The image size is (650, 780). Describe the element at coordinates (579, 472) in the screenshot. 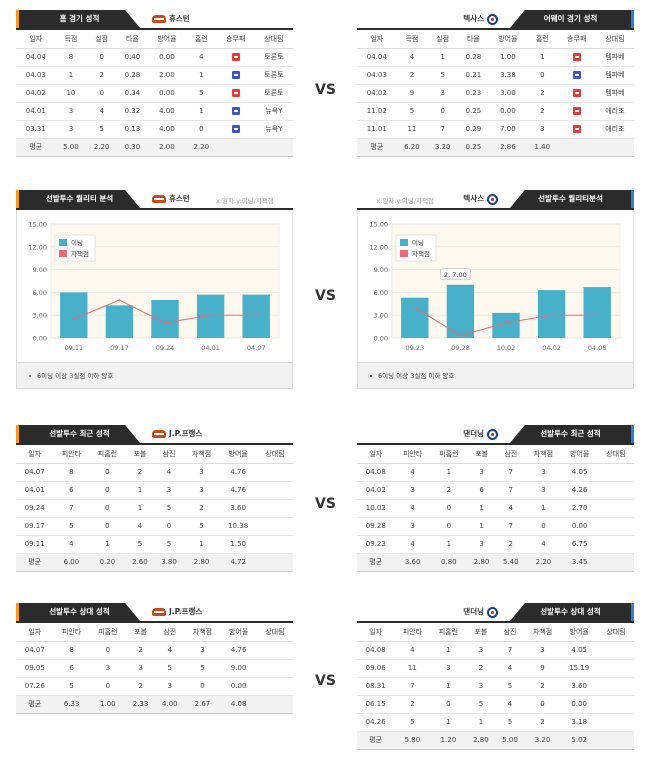

I see `table-cell: 4.05` at that location.